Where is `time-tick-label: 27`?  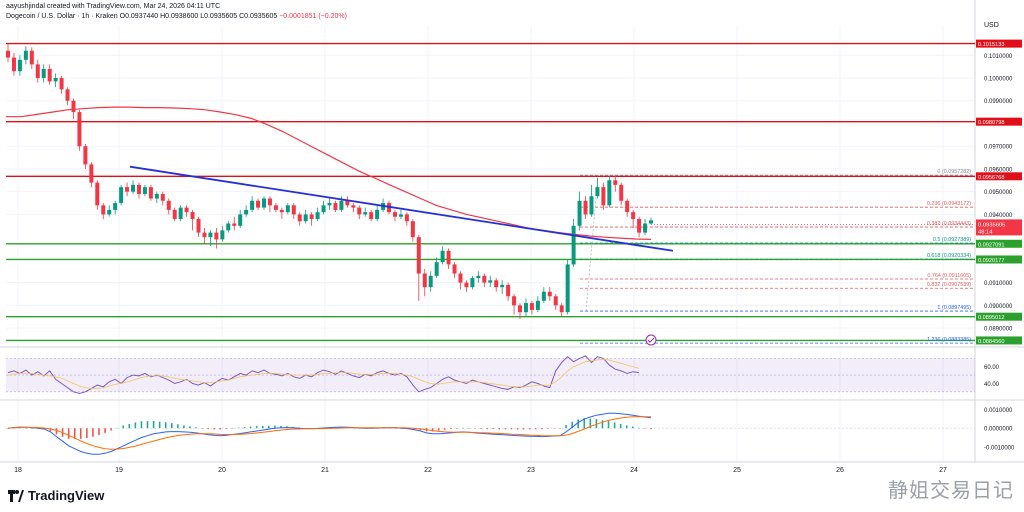
time-tick-label: 27 is located at coordinates (943, 470).